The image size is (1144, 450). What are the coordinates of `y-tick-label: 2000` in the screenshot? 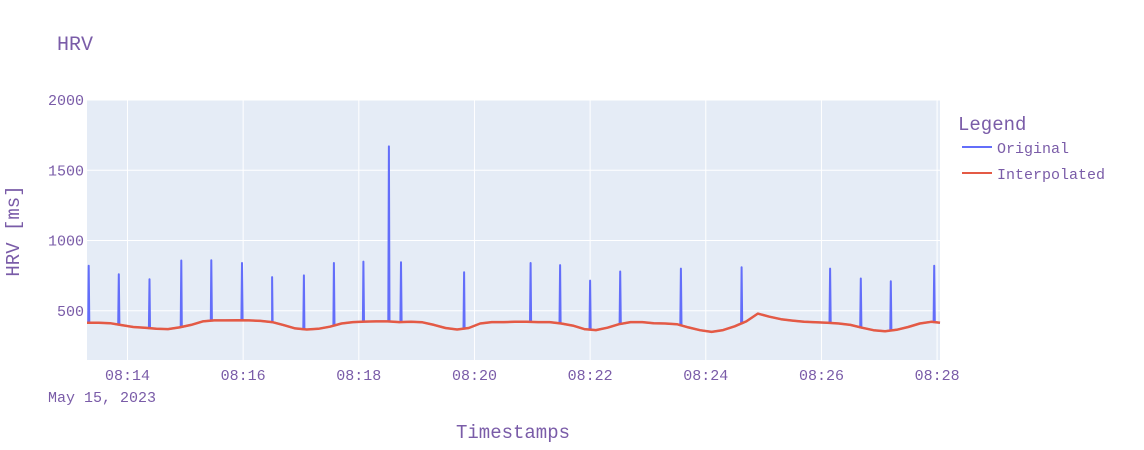 It's located at (66, 101).